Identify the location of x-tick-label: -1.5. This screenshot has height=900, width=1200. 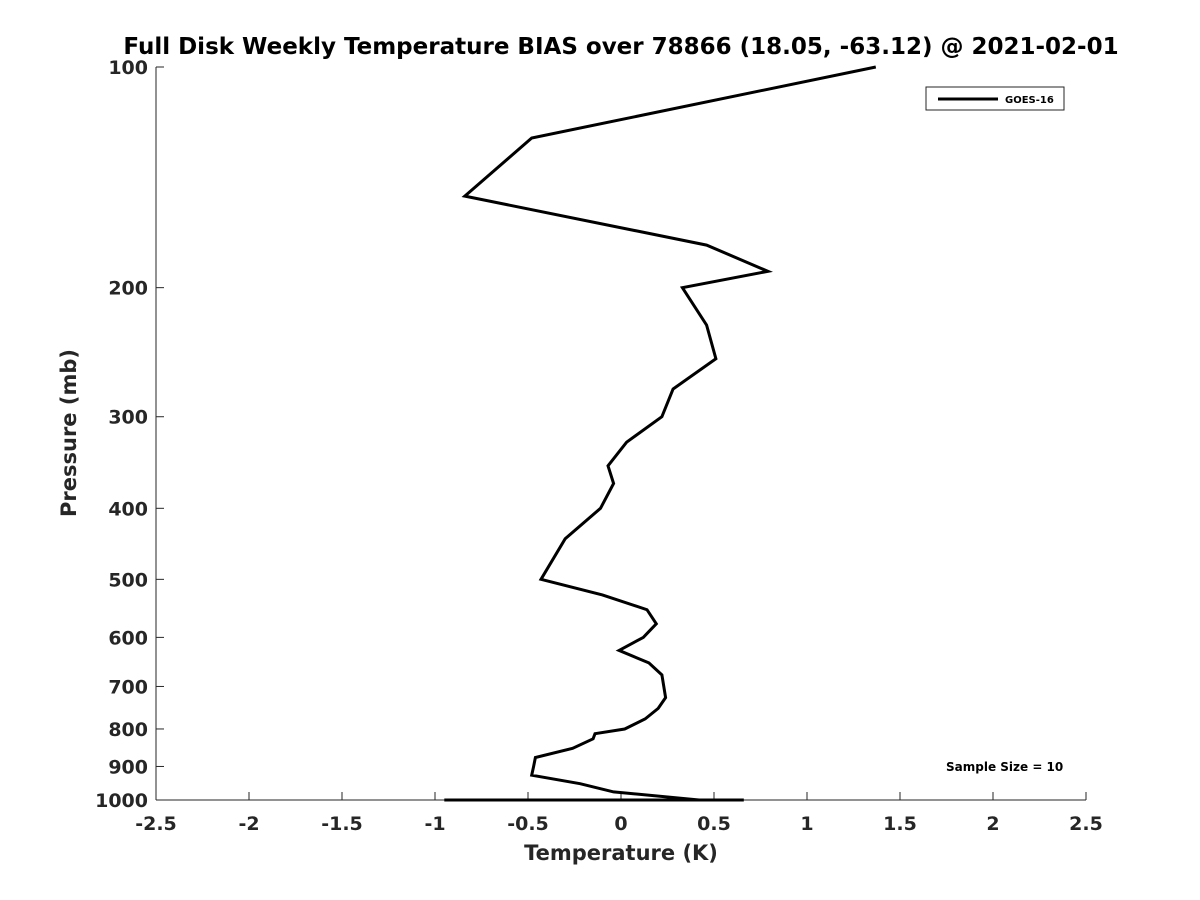
(342, 824).